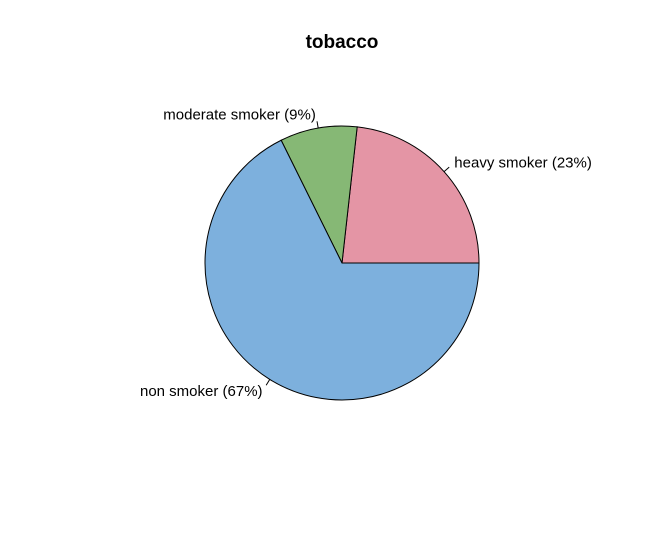 The image size is (647, 546). I want to click on pie-slice-label-0: heavy smoker (23%), so click(523, 163).